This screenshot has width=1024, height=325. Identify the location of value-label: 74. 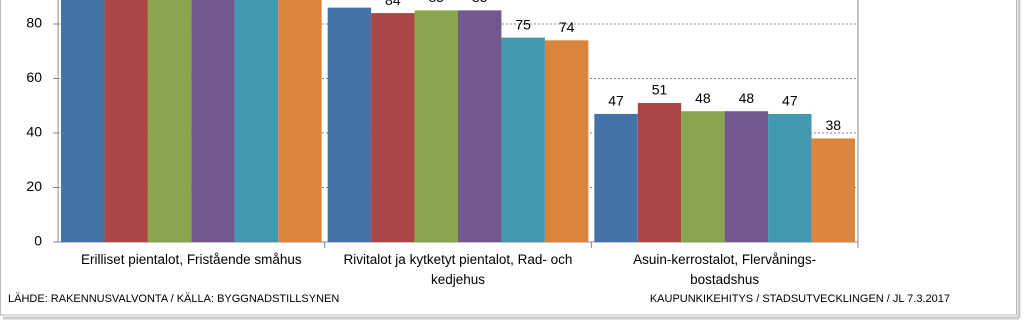
(567, 27).